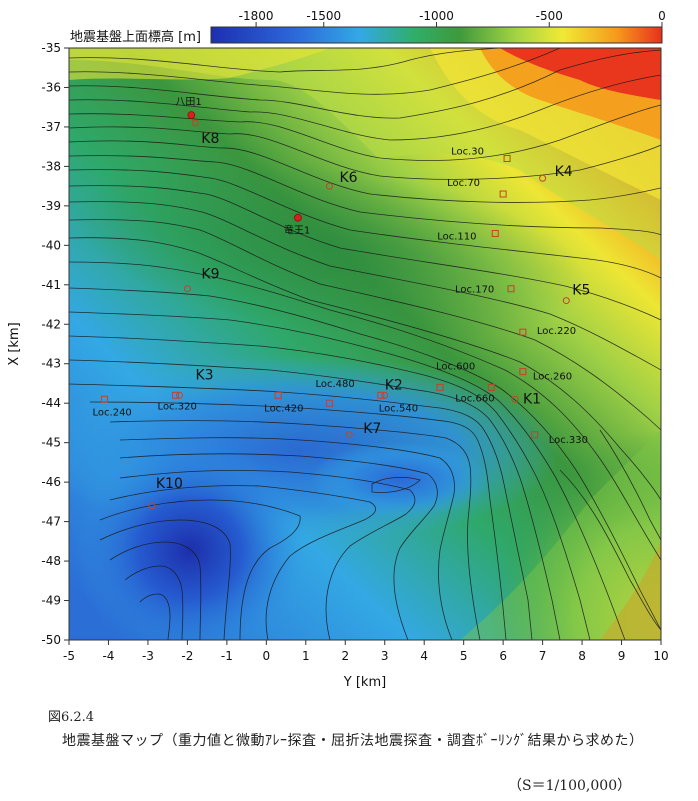 This screenshot has height=801, width=698. What do you see at coordinates (51, 601) in the screenshot?
I see `y-tick-label: -49` at bounding box center [51, 601].